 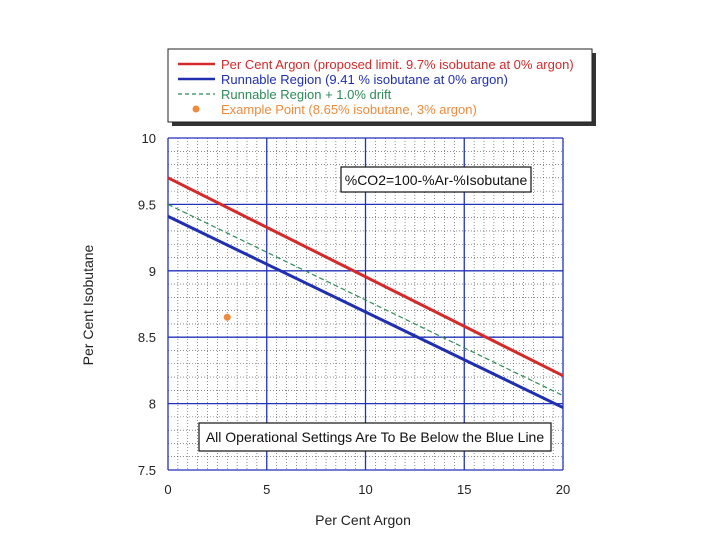 I want to click on formula-annotation-text: %CO2=100-%Ar-%Isobutane, so click(x=436, y=180).